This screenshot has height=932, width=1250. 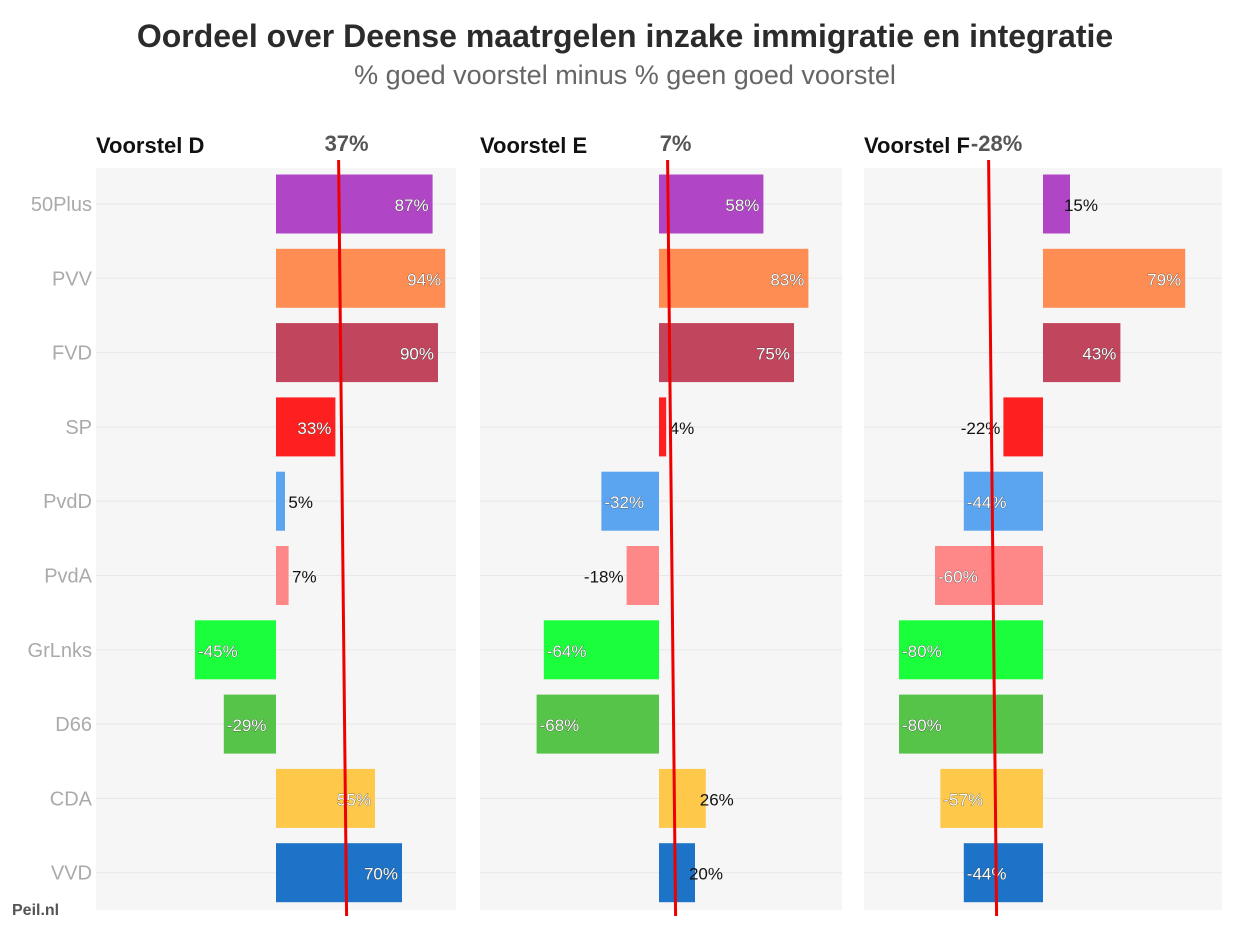 What do you see at coordinates (567, 651) in the screenshot?
I see `value-label: -64%` at bounding box center [567, 651].